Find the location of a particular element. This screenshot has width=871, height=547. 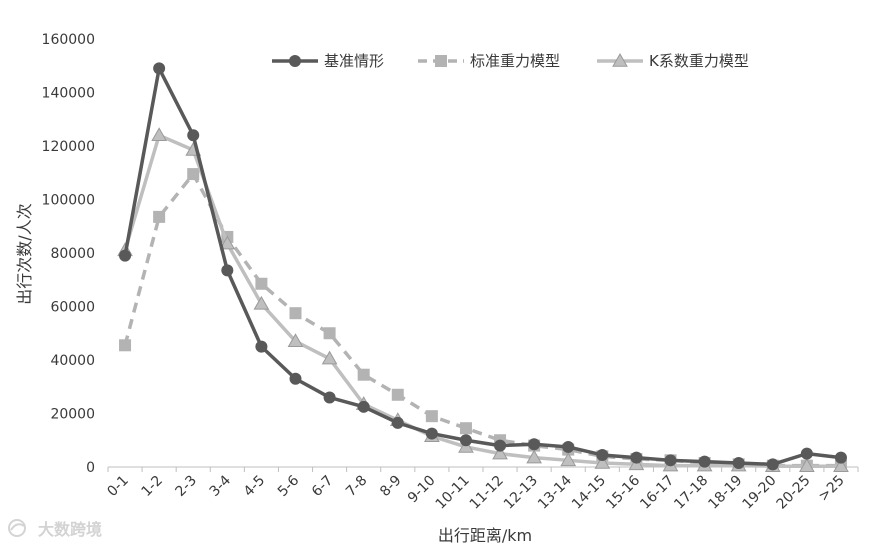

y-tick-label: 120000 is located at coordinates (68, 147).